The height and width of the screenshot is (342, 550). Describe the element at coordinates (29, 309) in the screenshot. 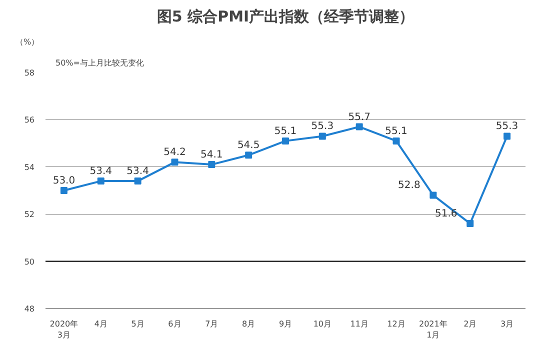

I see `y-tick-label: 48` at that location.